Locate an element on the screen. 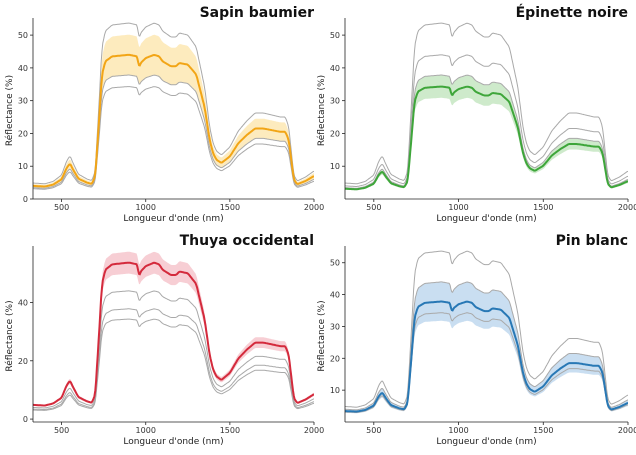 This screenshot has height=455, width=636. panel-title: Thuya occidental is located at coordinates (247, 241).